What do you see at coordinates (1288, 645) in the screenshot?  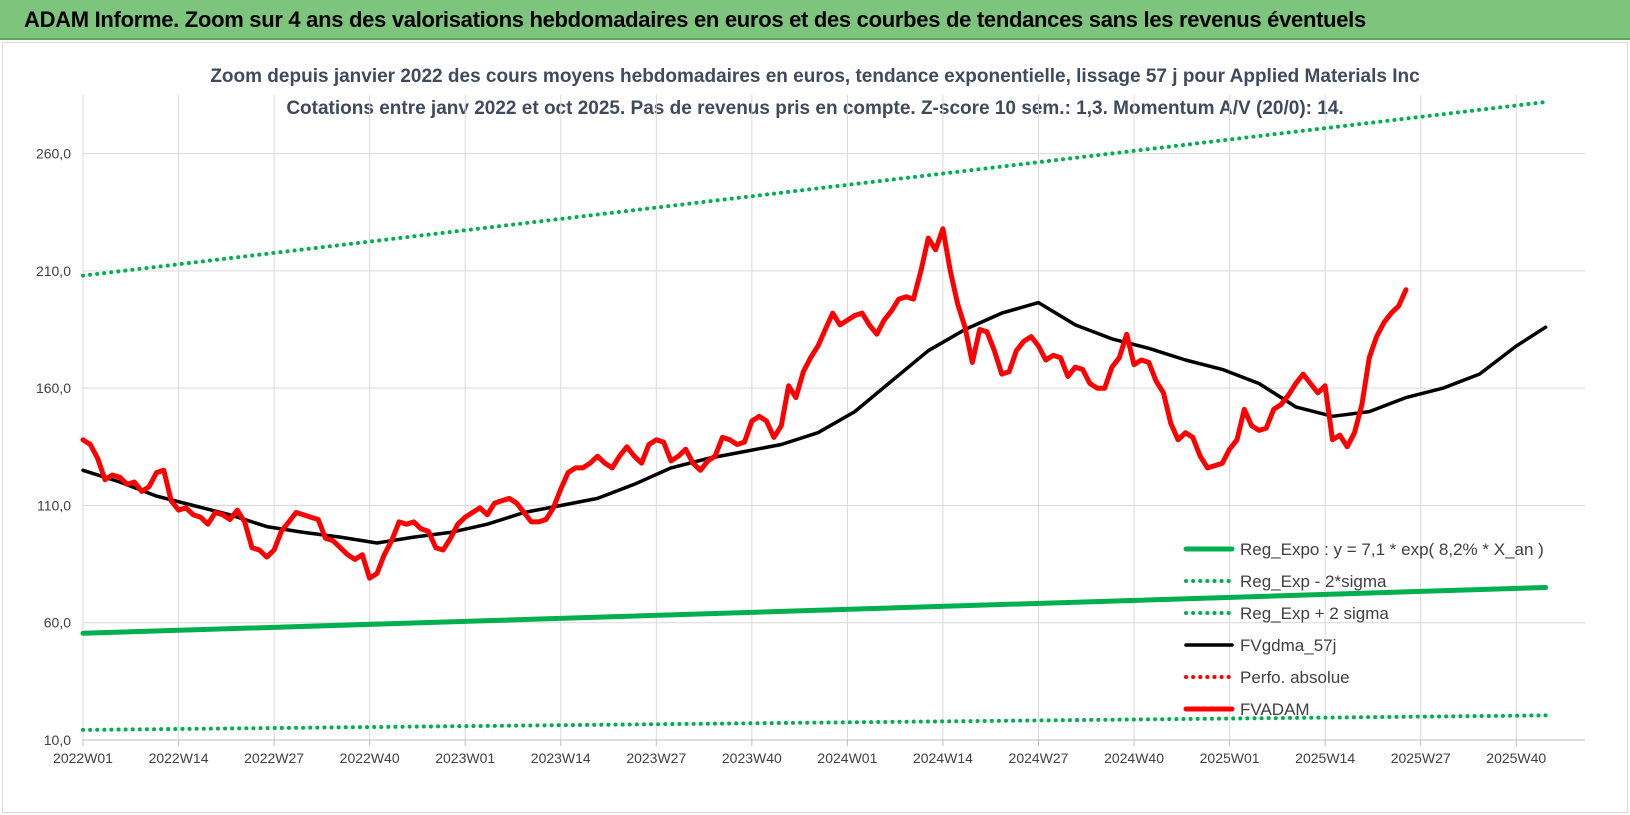 I see `legend-label: FVgdma_57j` at bounding box center [1288, 645].